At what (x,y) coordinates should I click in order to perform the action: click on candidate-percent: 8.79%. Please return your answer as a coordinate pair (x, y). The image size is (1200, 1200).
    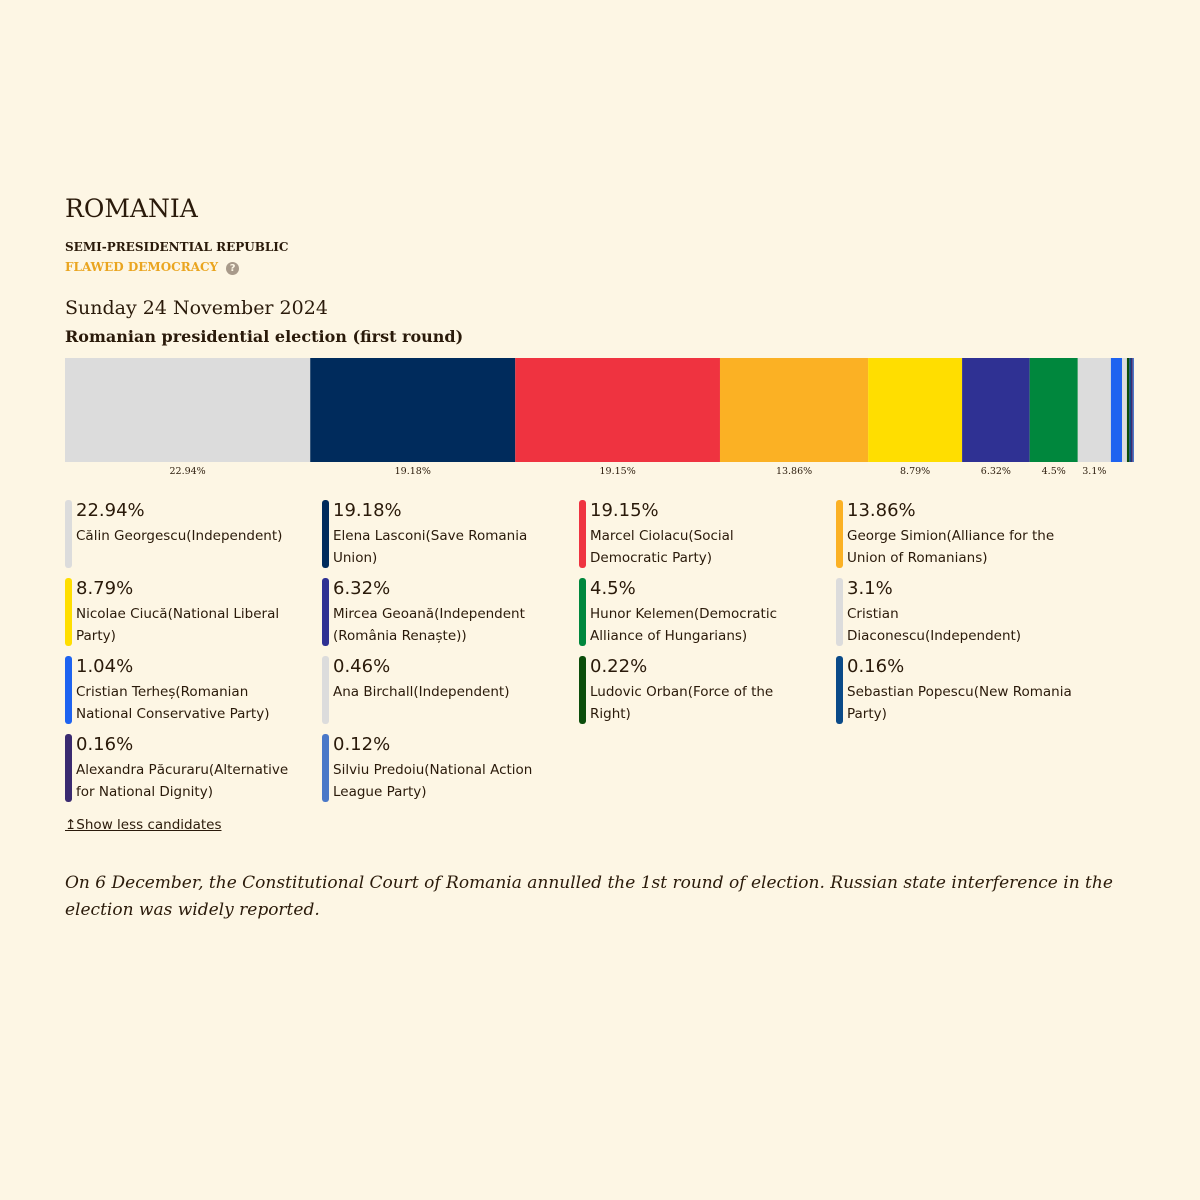
    Looking at the image, I should click on (105, 588).